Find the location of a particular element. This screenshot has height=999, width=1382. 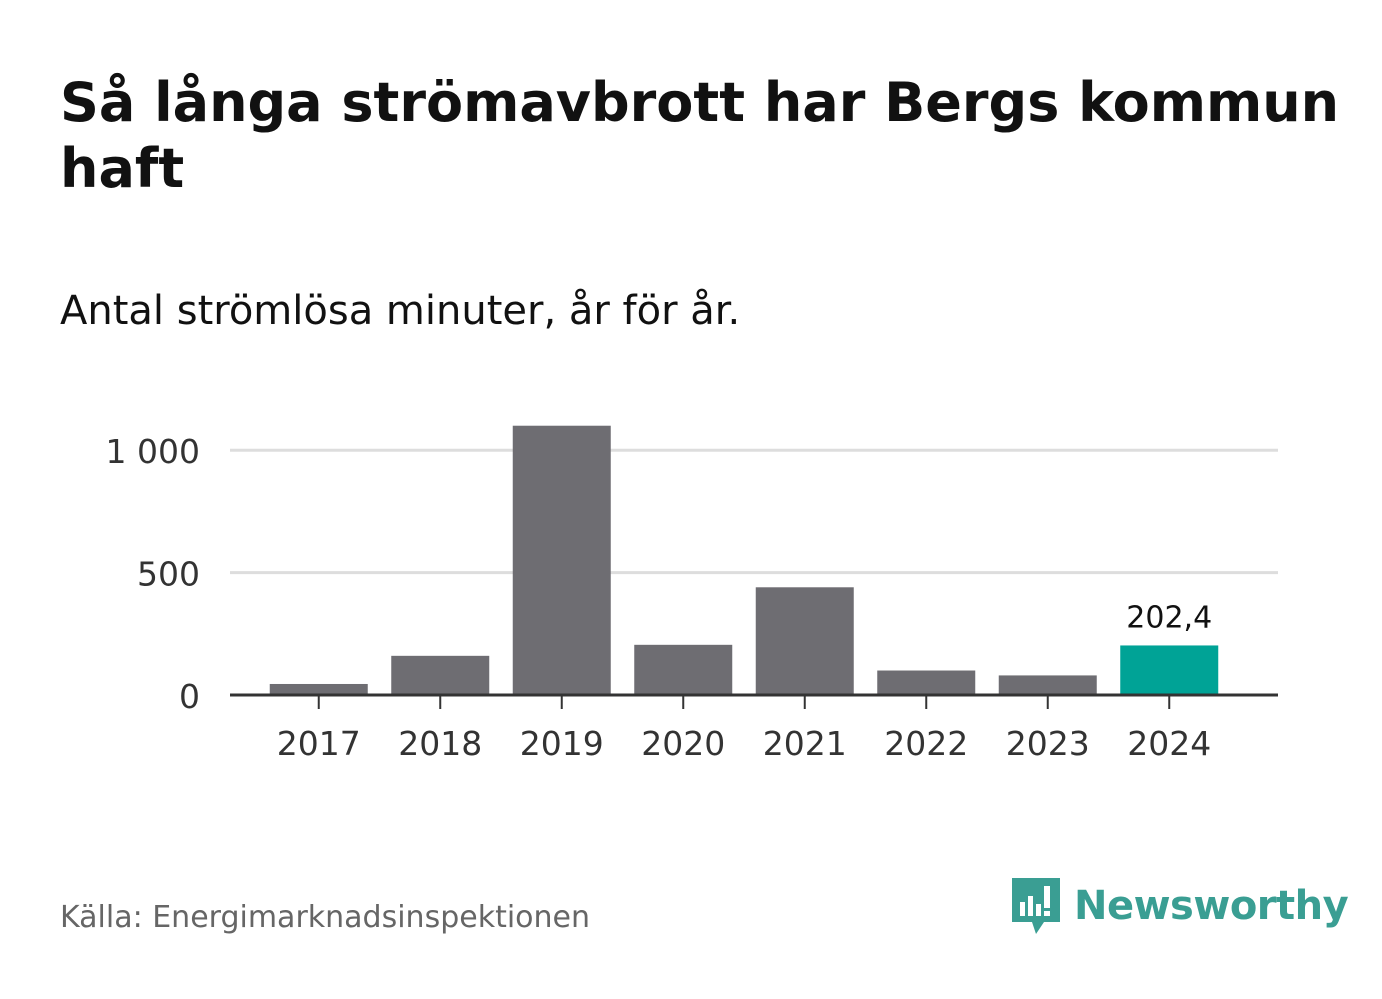

x-tick-label: 2022 is located at coordinates (926, 743).